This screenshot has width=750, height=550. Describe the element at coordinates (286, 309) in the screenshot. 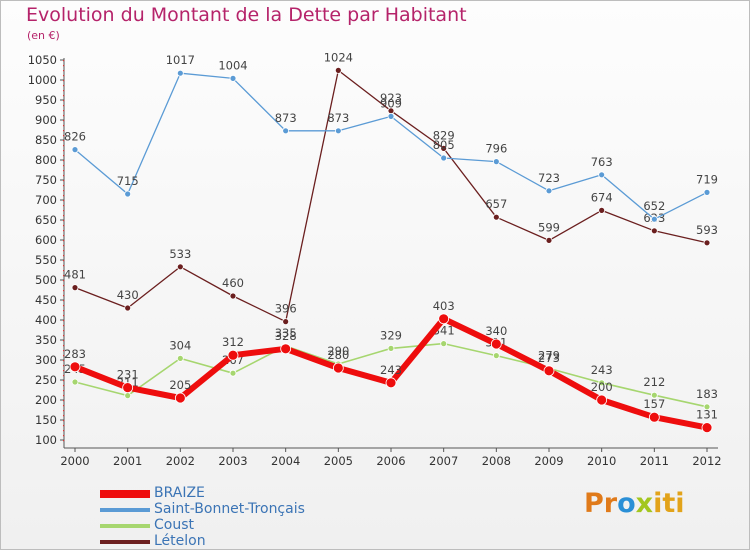

I see `data-label: 396` at that location.